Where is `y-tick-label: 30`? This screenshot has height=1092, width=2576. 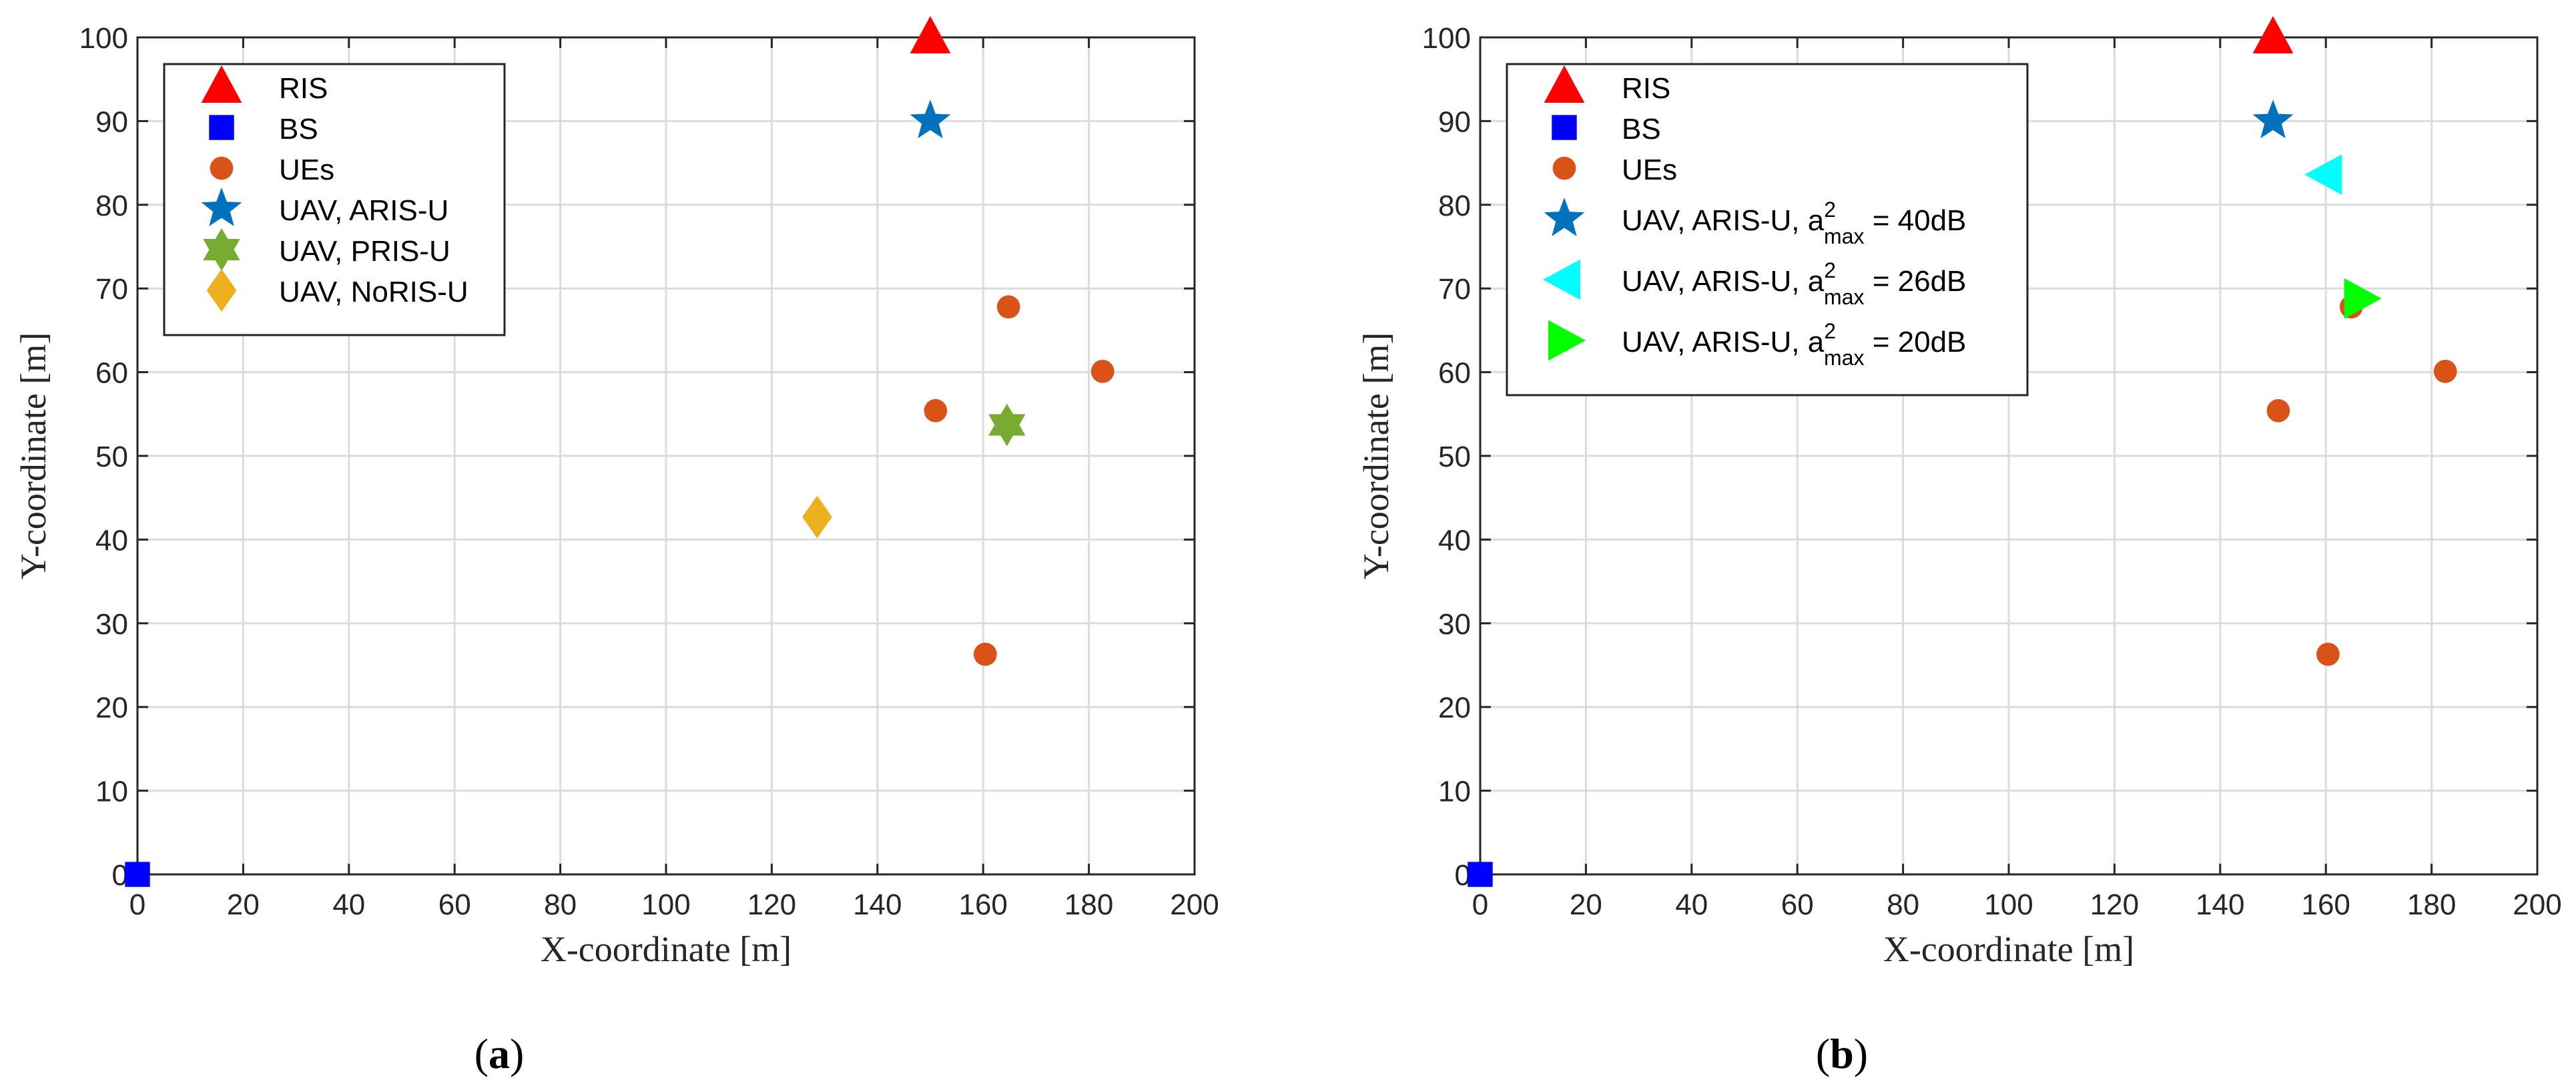 y-tick-label: 30 is located at coordinates (111, 624).